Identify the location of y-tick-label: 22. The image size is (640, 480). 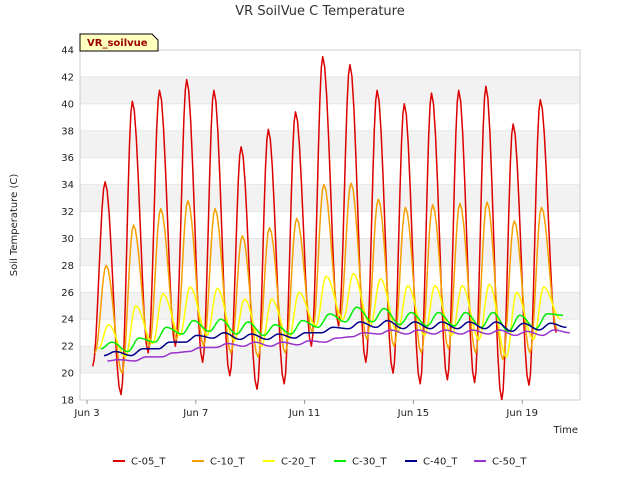
(67, 347).